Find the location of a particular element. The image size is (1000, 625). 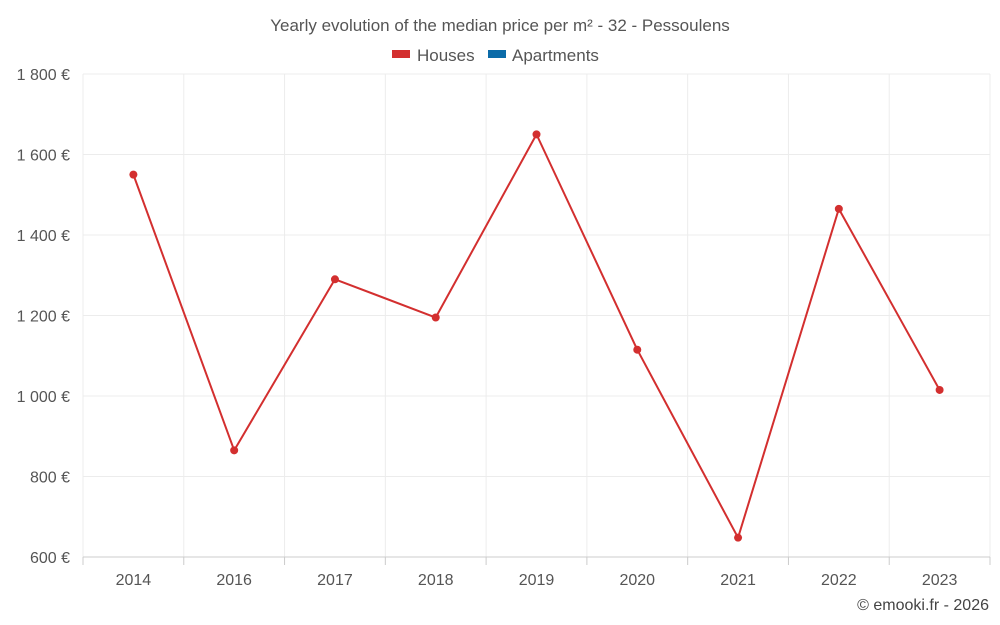

legend-item-apartments: Apartments is located at coordinates (543, 55).